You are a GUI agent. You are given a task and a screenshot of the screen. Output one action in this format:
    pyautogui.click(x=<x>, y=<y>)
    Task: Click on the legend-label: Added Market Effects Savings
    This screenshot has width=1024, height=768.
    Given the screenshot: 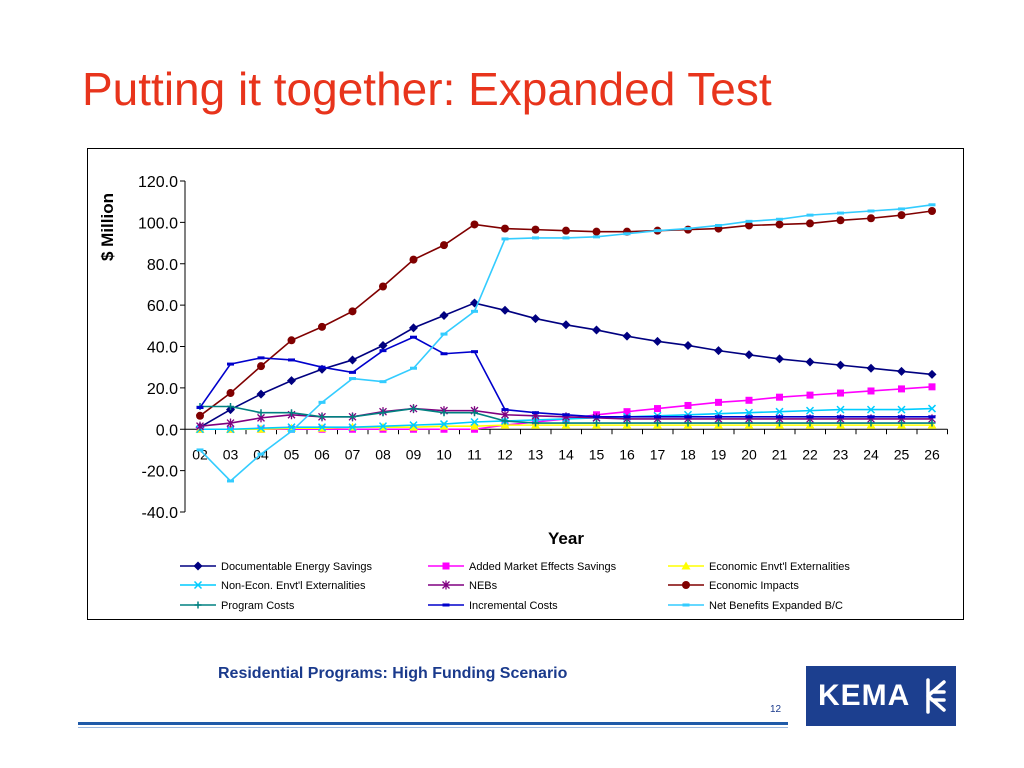 What is the action you would take?
    pyautogui.click(x=543, y=567)
    